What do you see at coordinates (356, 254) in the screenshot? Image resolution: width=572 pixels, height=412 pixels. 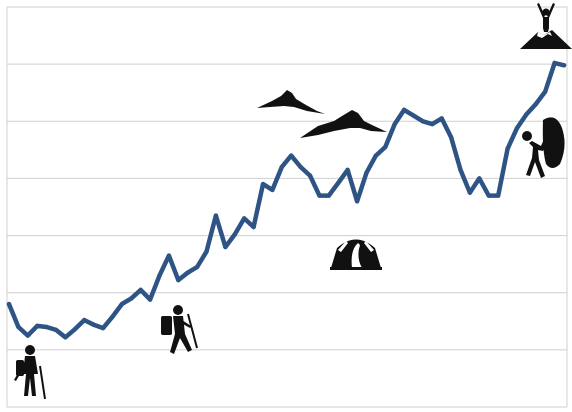 I see `tent-icon` at bounding box center [356, 254].